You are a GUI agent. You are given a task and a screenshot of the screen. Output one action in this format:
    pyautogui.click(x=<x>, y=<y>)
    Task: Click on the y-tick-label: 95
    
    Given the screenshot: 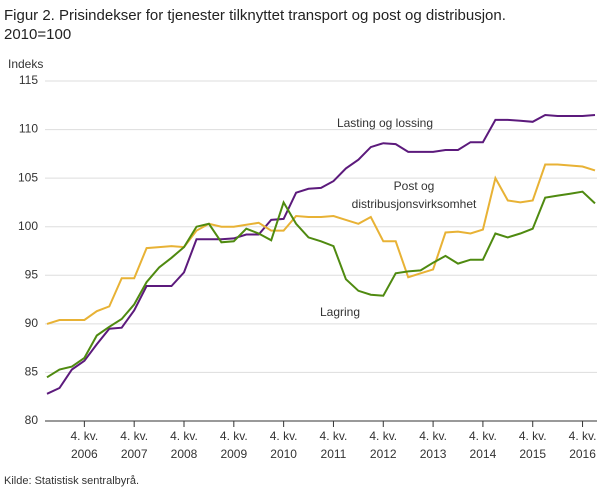 What is the action you would take?
    pyautogui.click(x=32, y=274)
    